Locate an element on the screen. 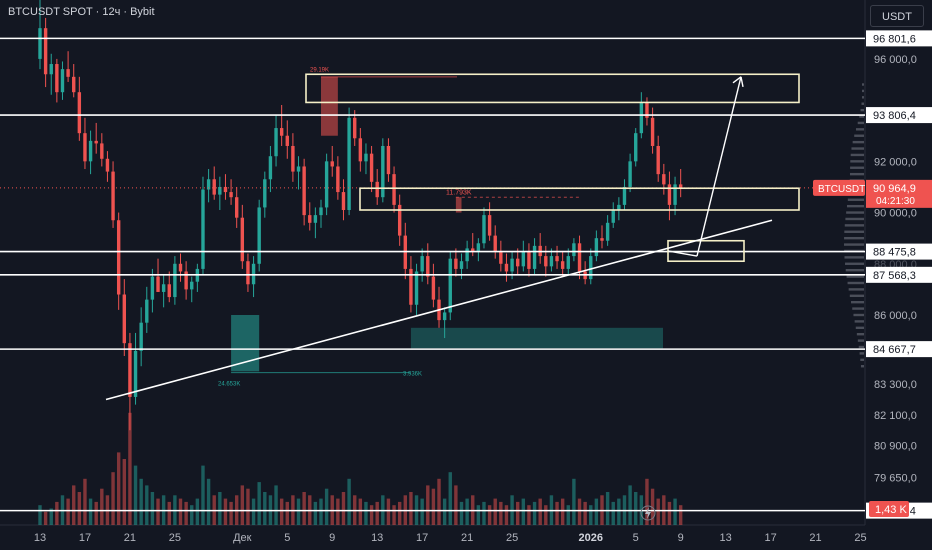 The height and width of the screenshot is (550, 932). annotation-label: 3.936K is located at coordinates (412, 375).